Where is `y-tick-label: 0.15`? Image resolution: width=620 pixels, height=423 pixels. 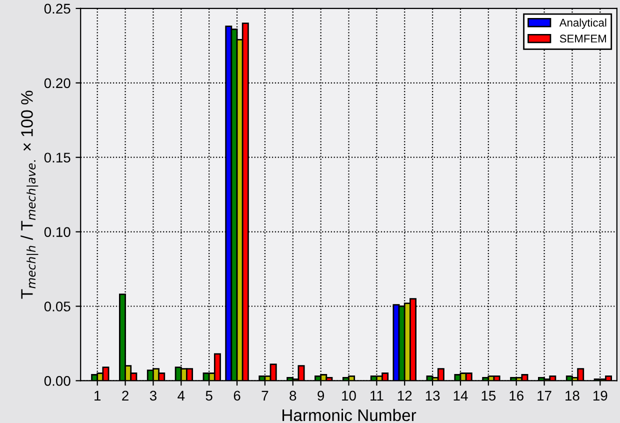
y-tick-label: 0.15 is located at coordinates (57, 157).